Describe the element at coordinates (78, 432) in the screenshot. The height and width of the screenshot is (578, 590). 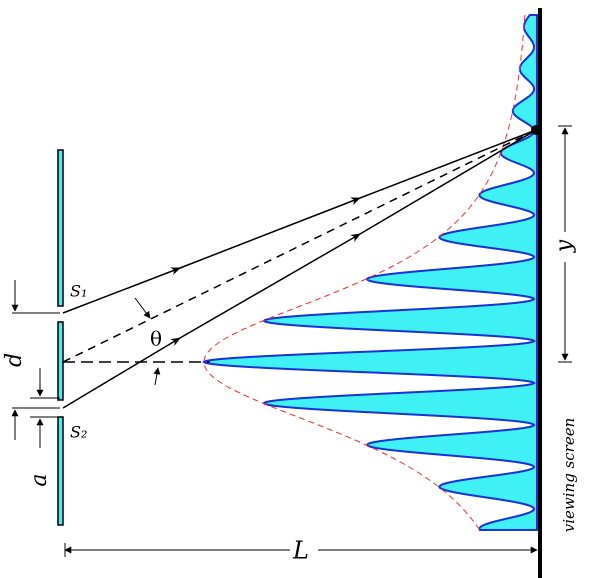
I see `label-s2: S₂` at that location.